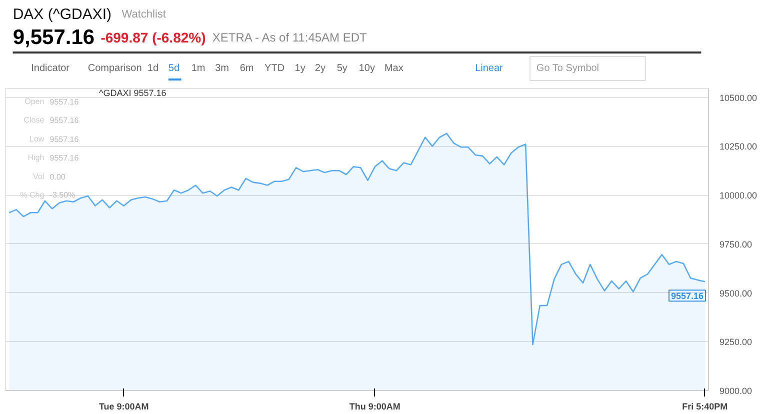 The width and height of the screenshot is (768, 414). Describe the element at coordinates (739, 195) in the screenshot. I see `y-tick-label: 10000.00` at that location.